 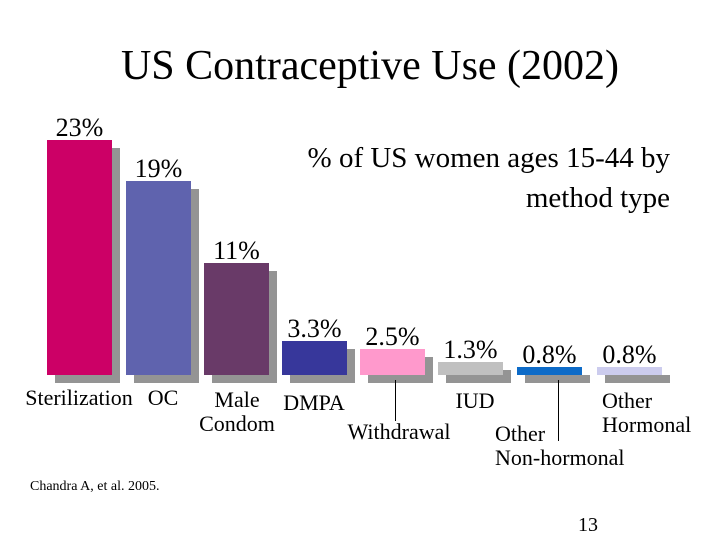 What do you see at coordinates (237, 411) in the screenshot?
I see `category-label: Male Condom` at bounding box center [237, 411].